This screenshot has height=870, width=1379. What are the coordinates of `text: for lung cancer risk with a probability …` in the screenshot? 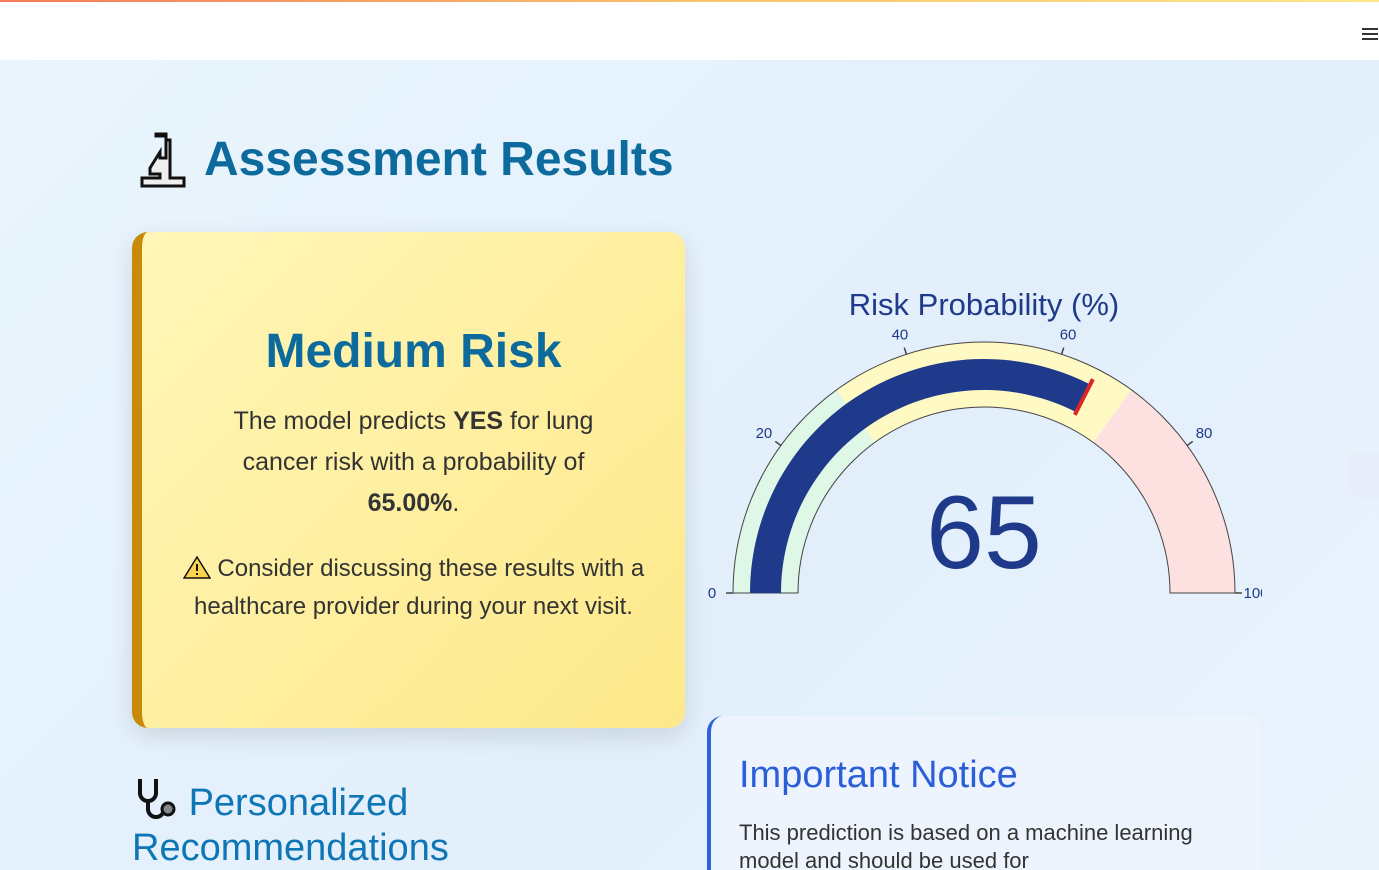 It's located at (418, 441).